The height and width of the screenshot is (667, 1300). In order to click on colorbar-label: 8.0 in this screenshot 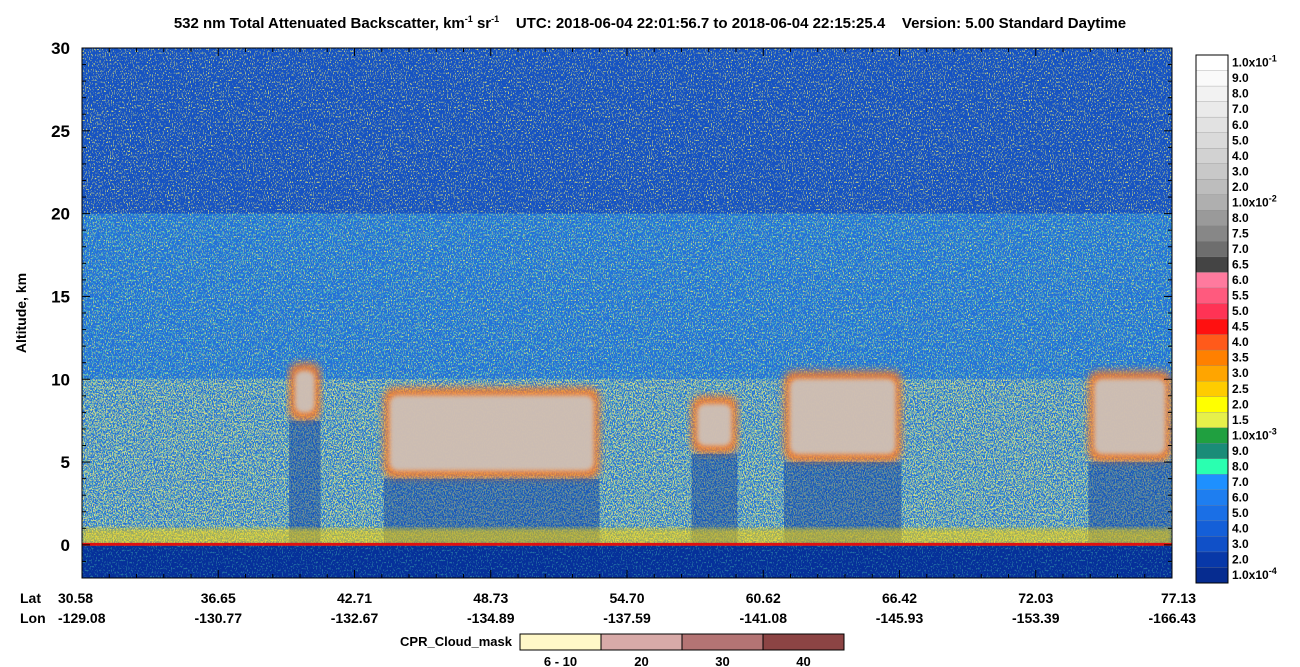, I will do `click(1240, 466)`.